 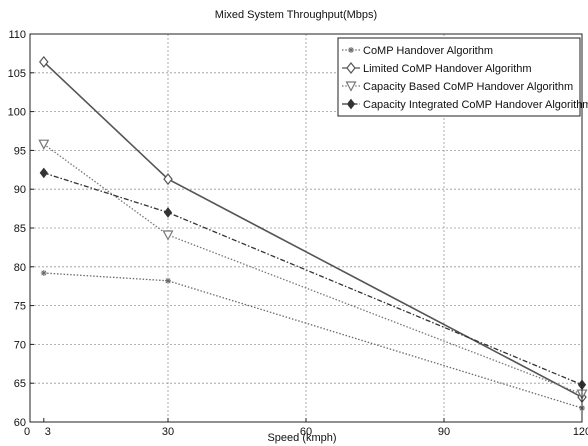 I want to click on x-tick-label: 30, so click(x=168, y=432).